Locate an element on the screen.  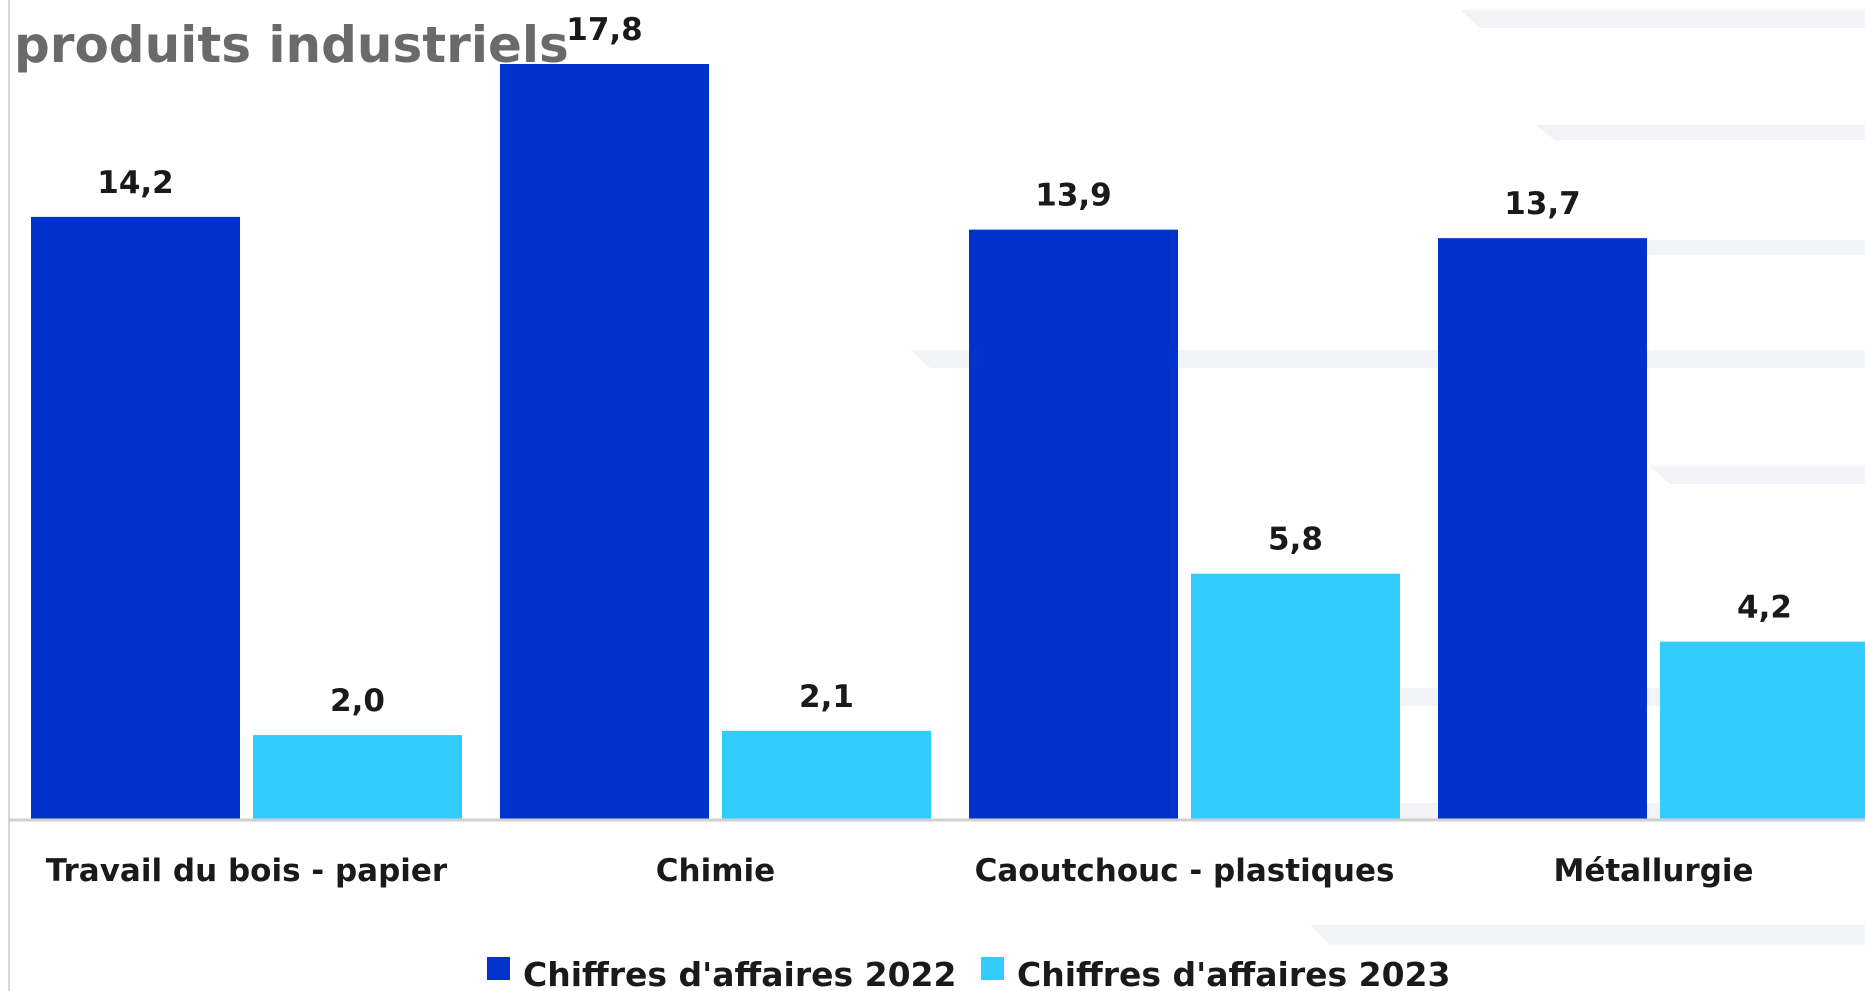
data-label-2023: 4,2 is located at coordinates (1764, 608).